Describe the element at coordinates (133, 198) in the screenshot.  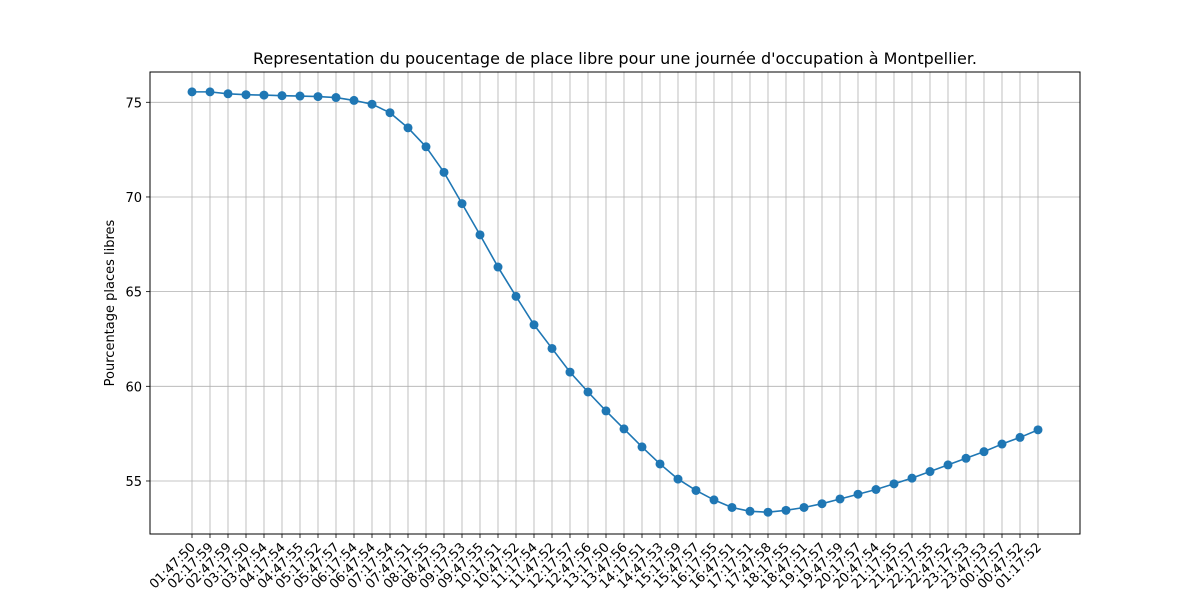
I see `y-tick-label: 70` at that location.